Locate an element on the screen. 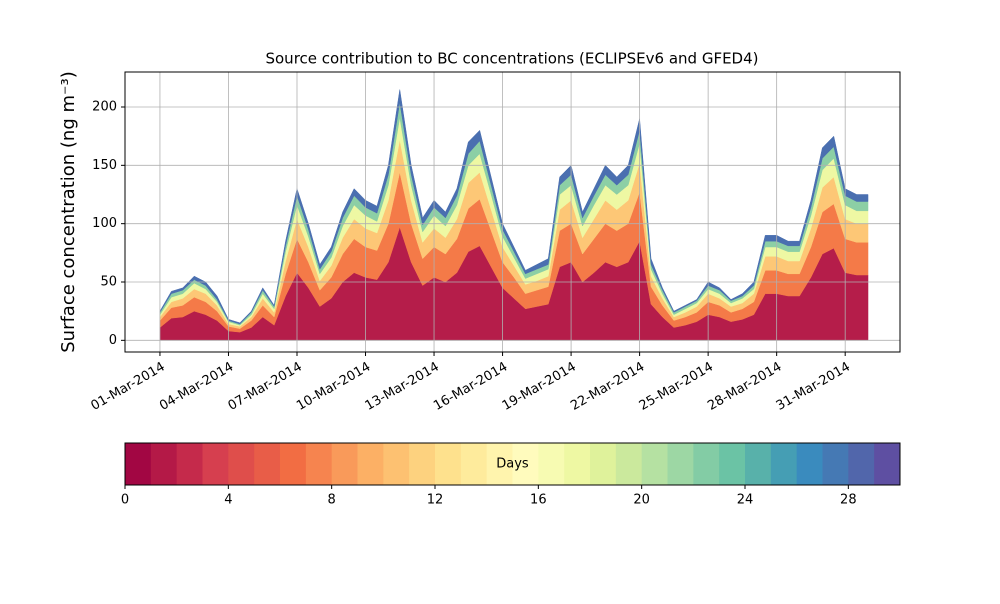 This screenshot has width=1000, height=604. y-tick-label: 0 is located at coordinates (113, 340).